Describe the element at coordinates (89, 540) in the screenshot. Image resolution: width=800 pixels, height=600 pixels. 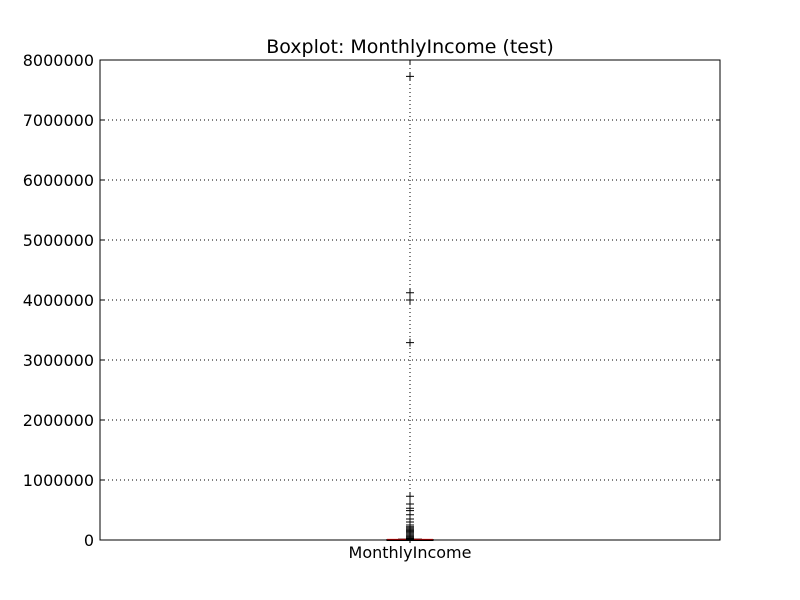
I see `y-tick-label: 0` at that location.